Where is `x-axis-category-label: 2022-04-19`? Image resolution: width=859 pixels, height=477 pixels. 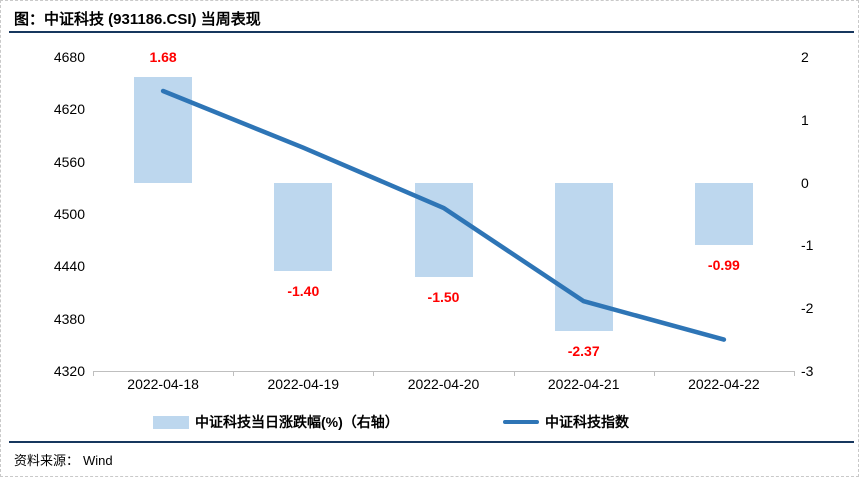 x-axis-category-label: 2022-04-19 is located at coordinates (303, 384).